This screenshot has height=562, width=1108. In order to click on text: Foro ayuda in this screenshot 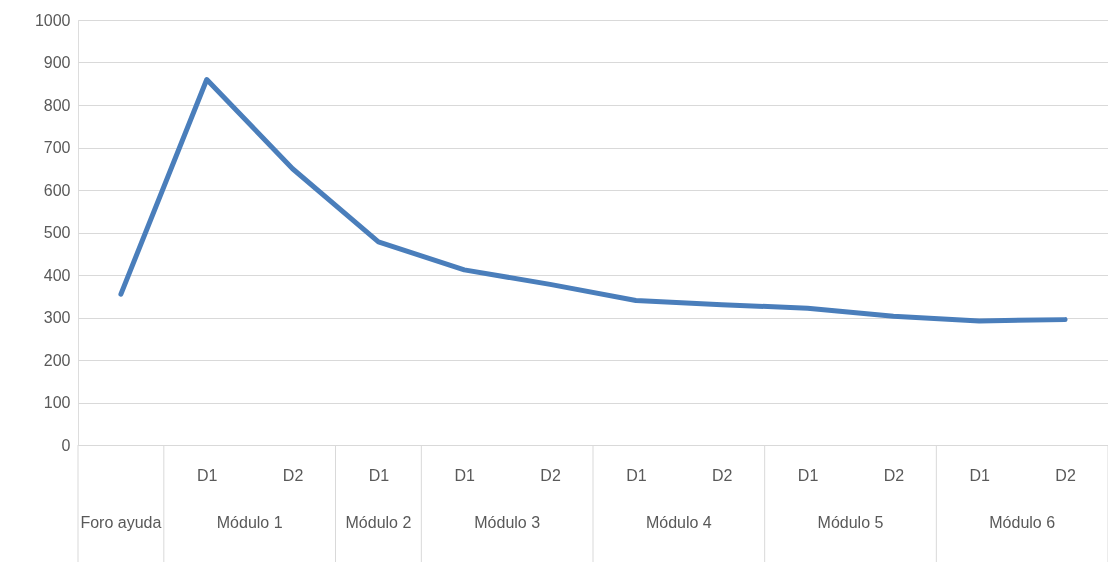, I will do `click(121, 522)`.